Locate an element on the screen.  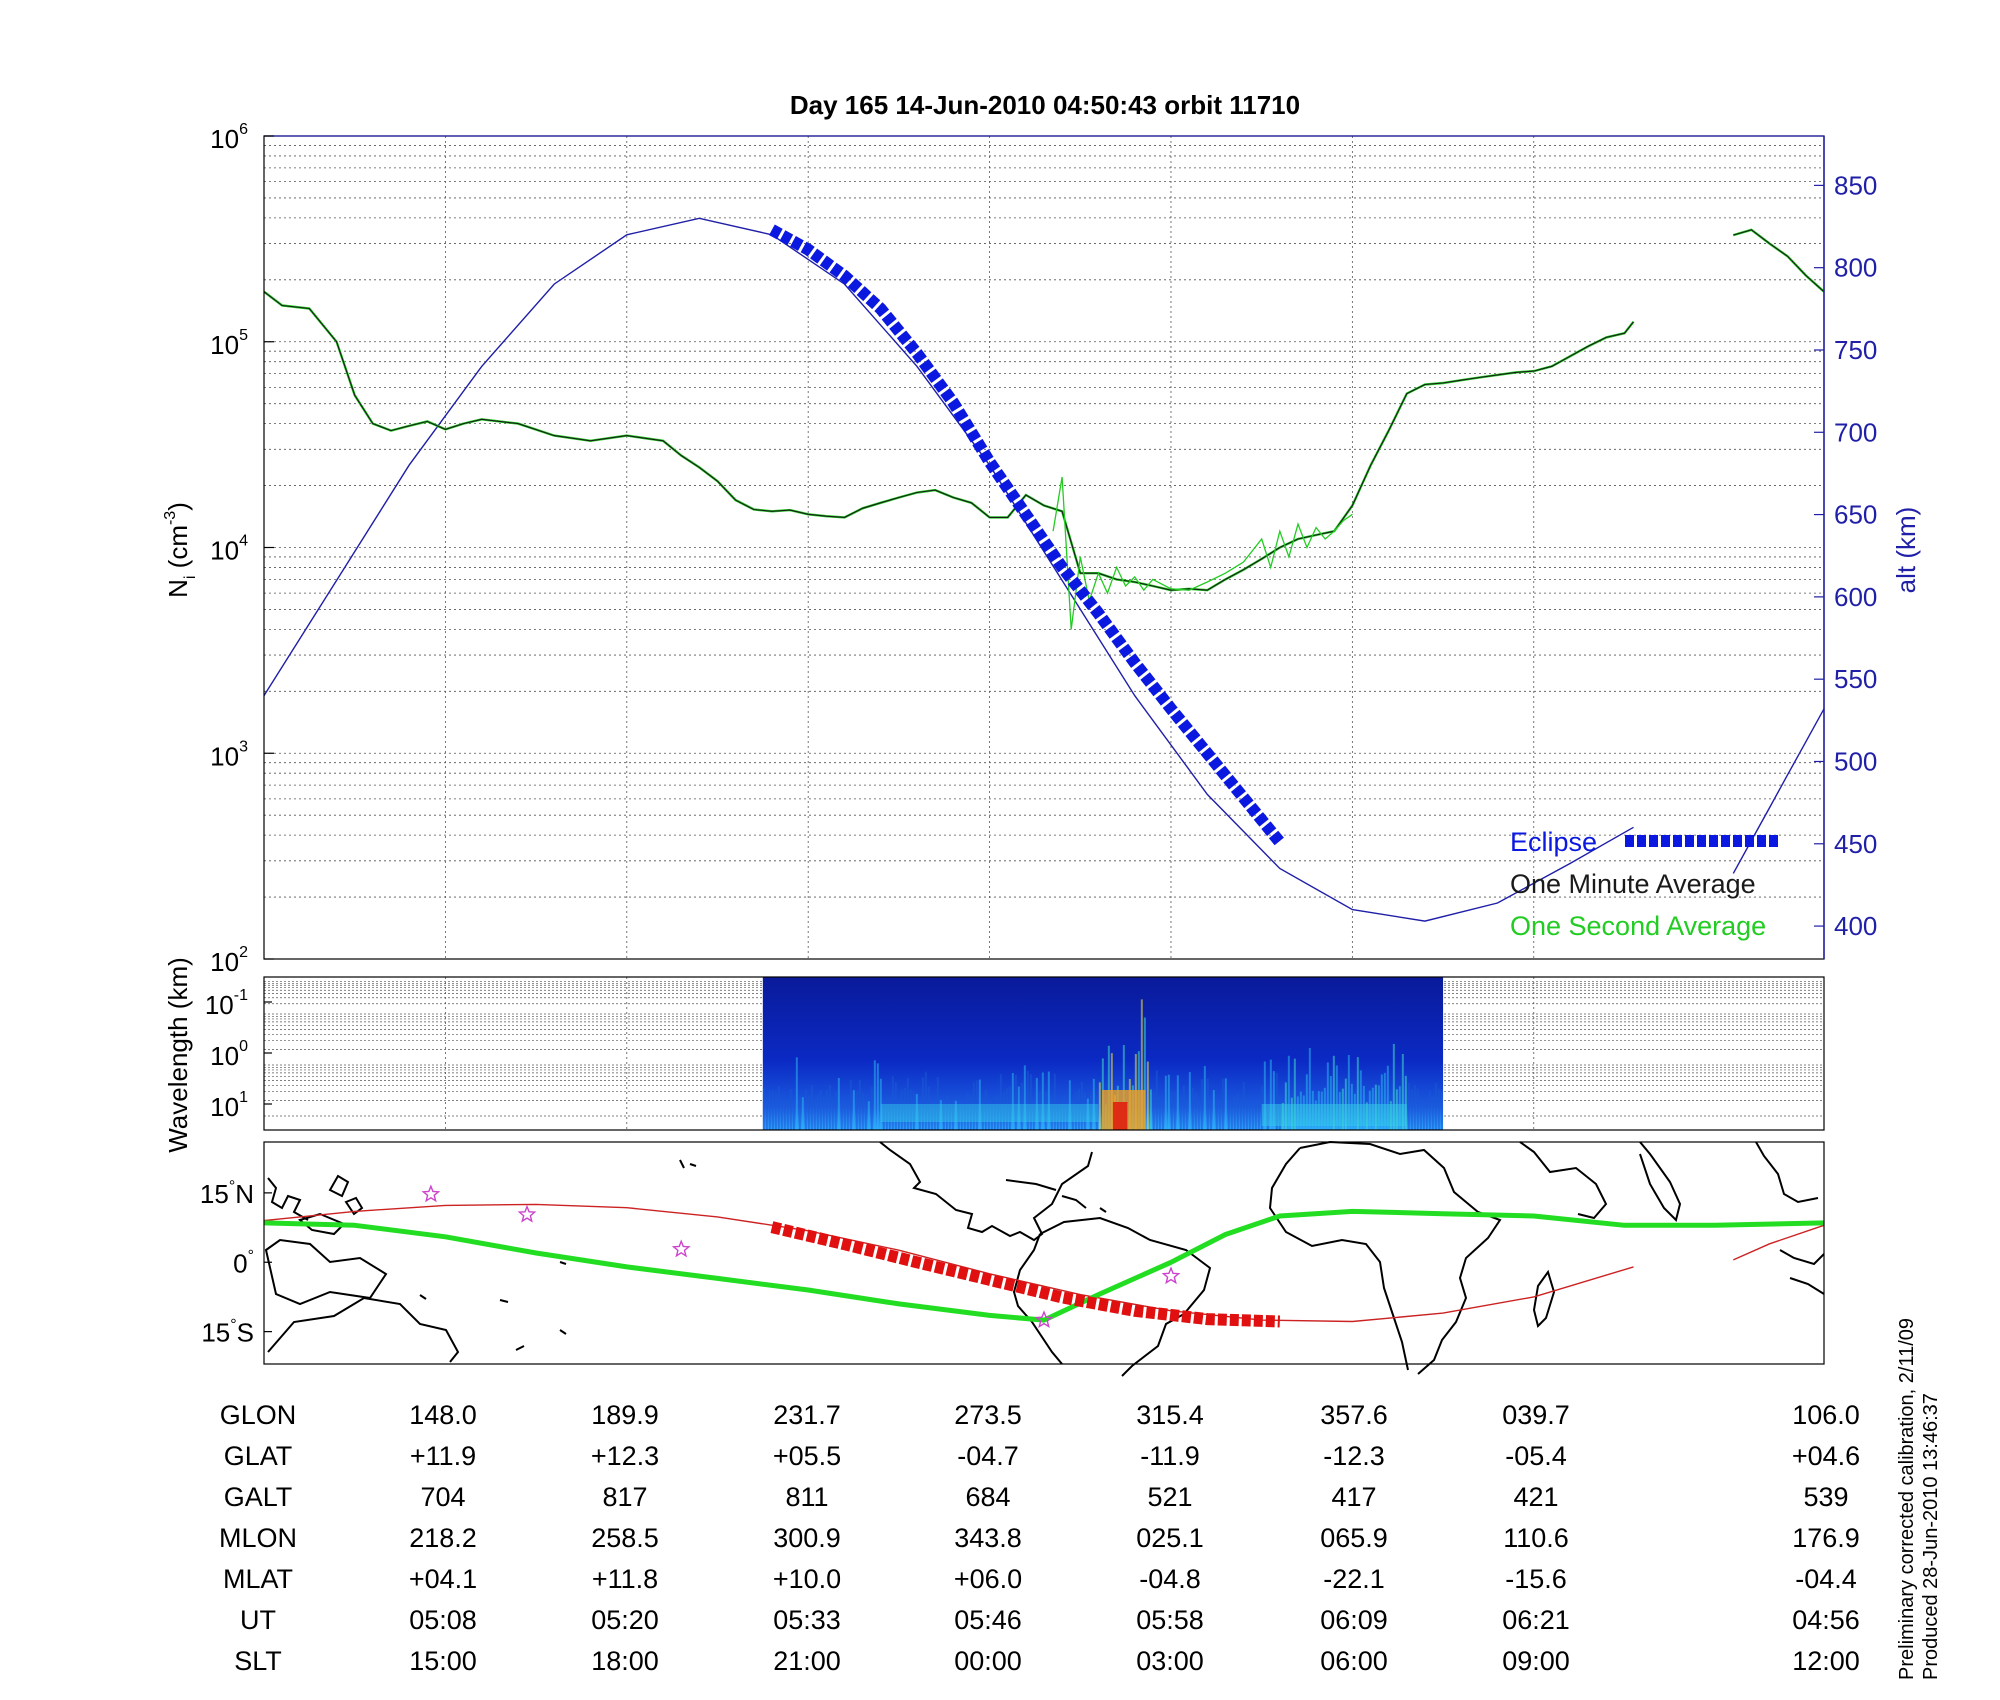
density-y-tick-label: 10⁶ is located at coordinates (229, 137).